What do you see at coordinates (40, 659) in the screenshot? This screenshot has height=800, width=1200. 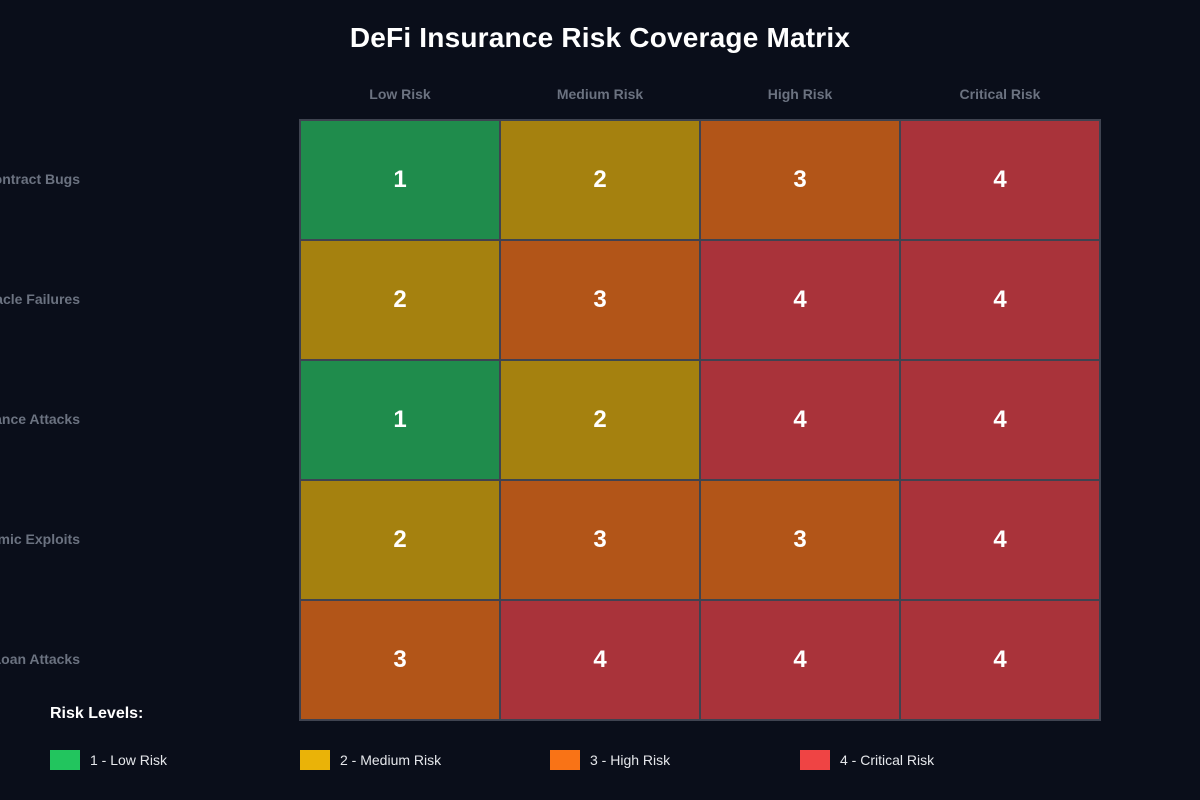 I see `row-header: Flash Loan Attacks` at bounding box center [40, 659].